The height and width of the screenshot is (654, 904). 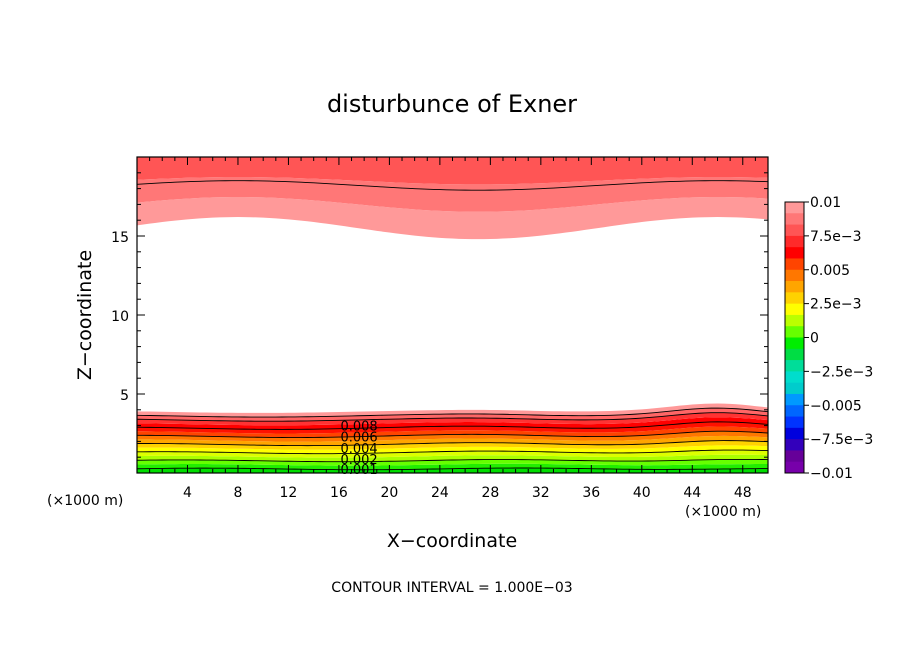 I want to click on x-tick-label: 24, so click(x=440, y=493).